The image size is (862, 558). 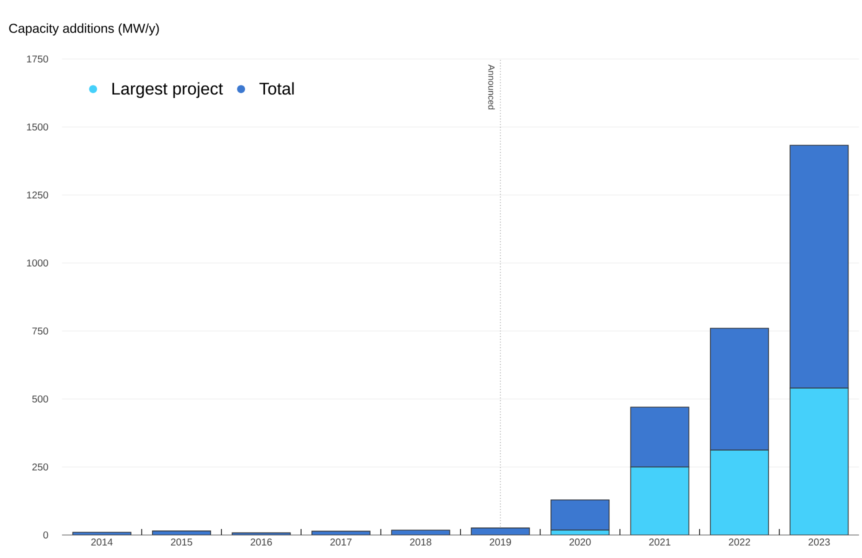 I want to click on x-tick-label: 2018, so click(x=421, y=542).